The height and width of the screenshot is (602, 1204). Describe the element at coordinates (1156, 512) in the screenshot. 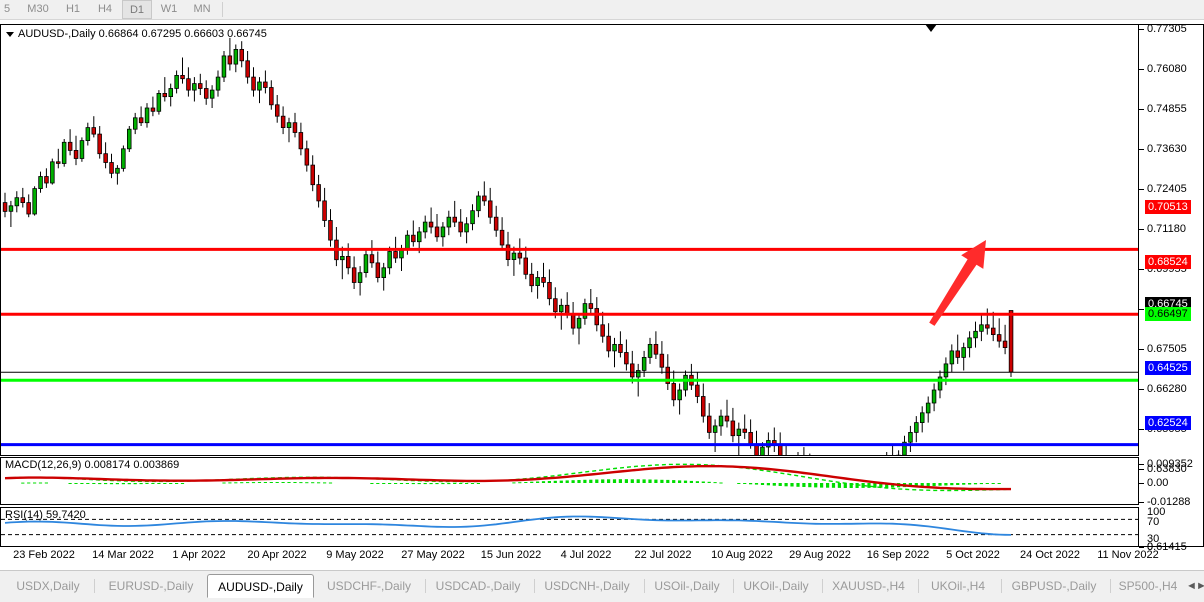

I see `rsi-tick-label: 100` at that location.